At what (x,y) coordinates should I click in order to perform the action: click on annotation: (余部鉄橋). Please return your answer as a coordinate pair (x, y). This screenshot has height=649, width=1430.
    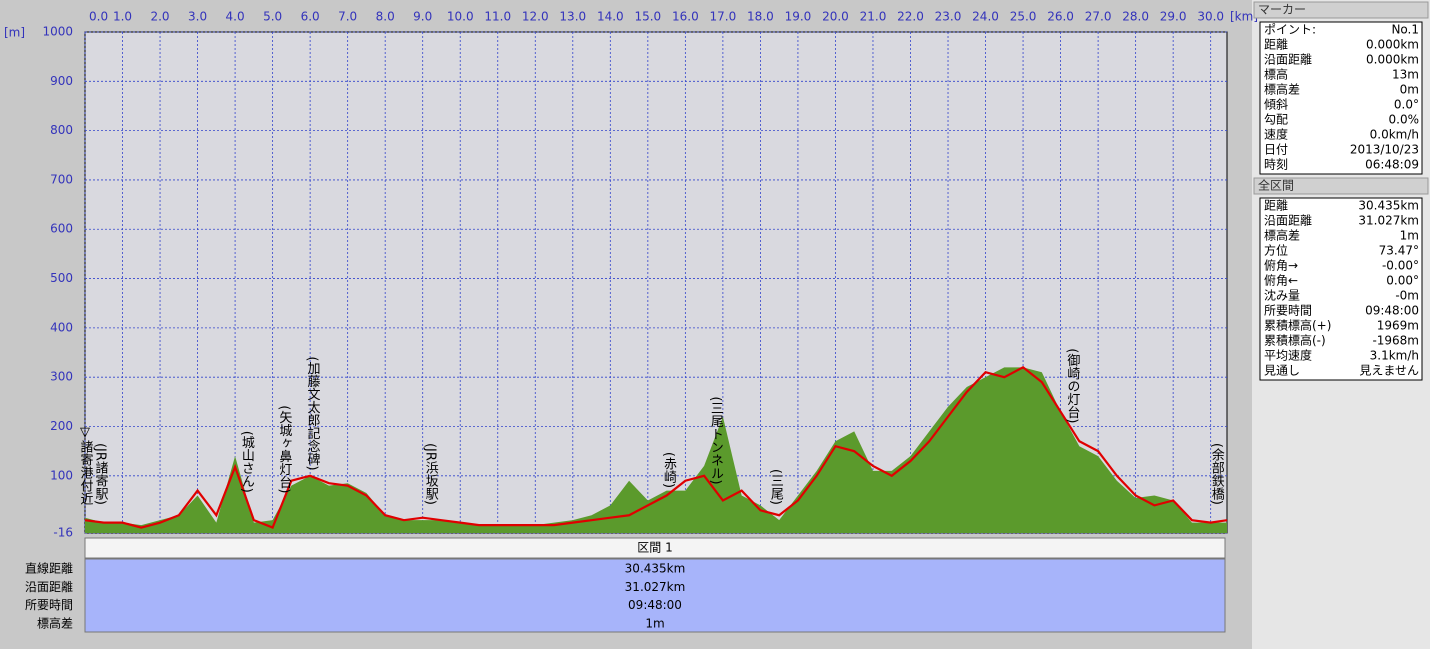
    Looking at the image, I should click on (1217, 474).